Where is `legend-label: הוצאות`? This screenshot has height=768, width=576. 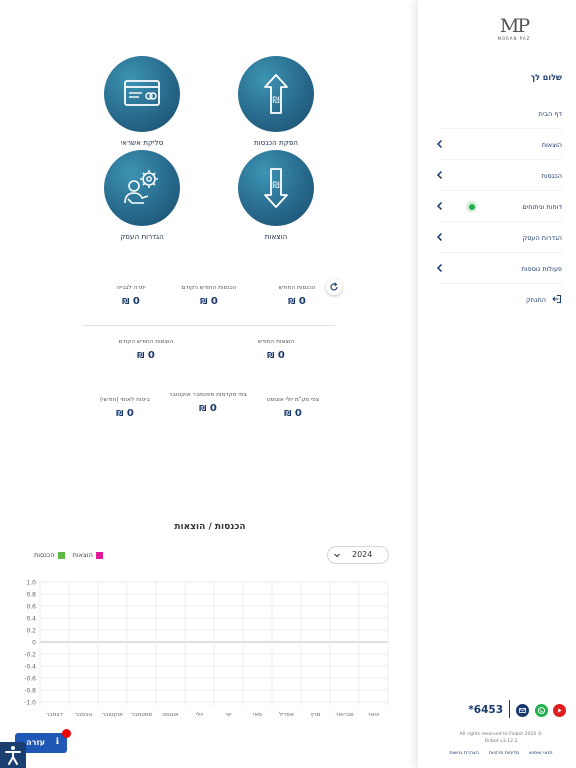
legend-label: הוצאות is located at coordinates (82, 555).